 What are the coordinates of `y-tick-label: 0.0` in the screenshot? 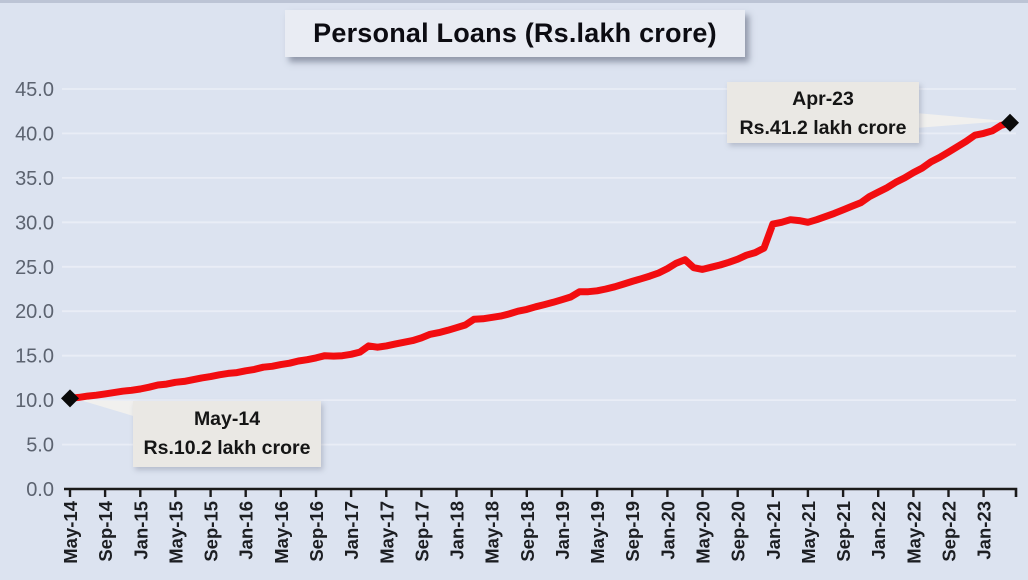 It's located at (40, 490).